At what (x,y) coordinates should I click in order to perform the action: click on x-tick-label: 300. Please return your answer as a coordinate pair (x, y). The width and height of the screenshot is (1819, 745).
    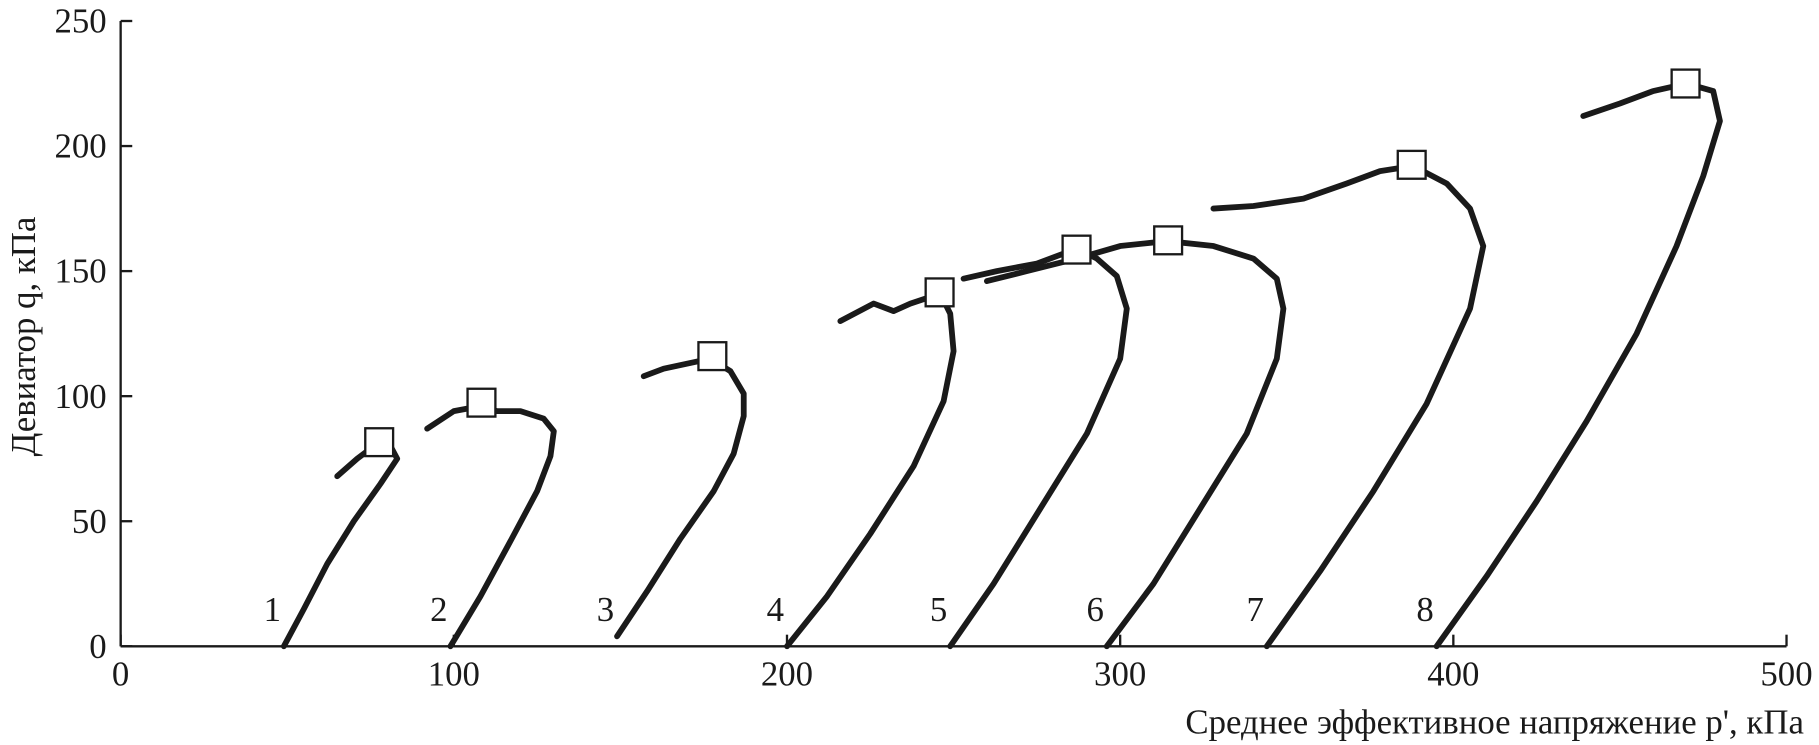
    Looking at the image, I should click on (1120, 674).